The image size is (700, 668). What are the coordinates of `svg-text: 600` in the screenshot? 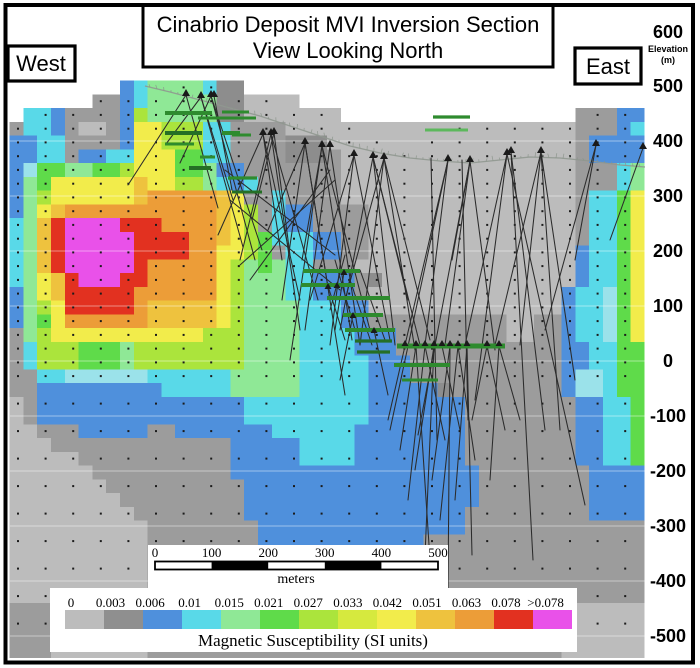 It's located at (668, 32).